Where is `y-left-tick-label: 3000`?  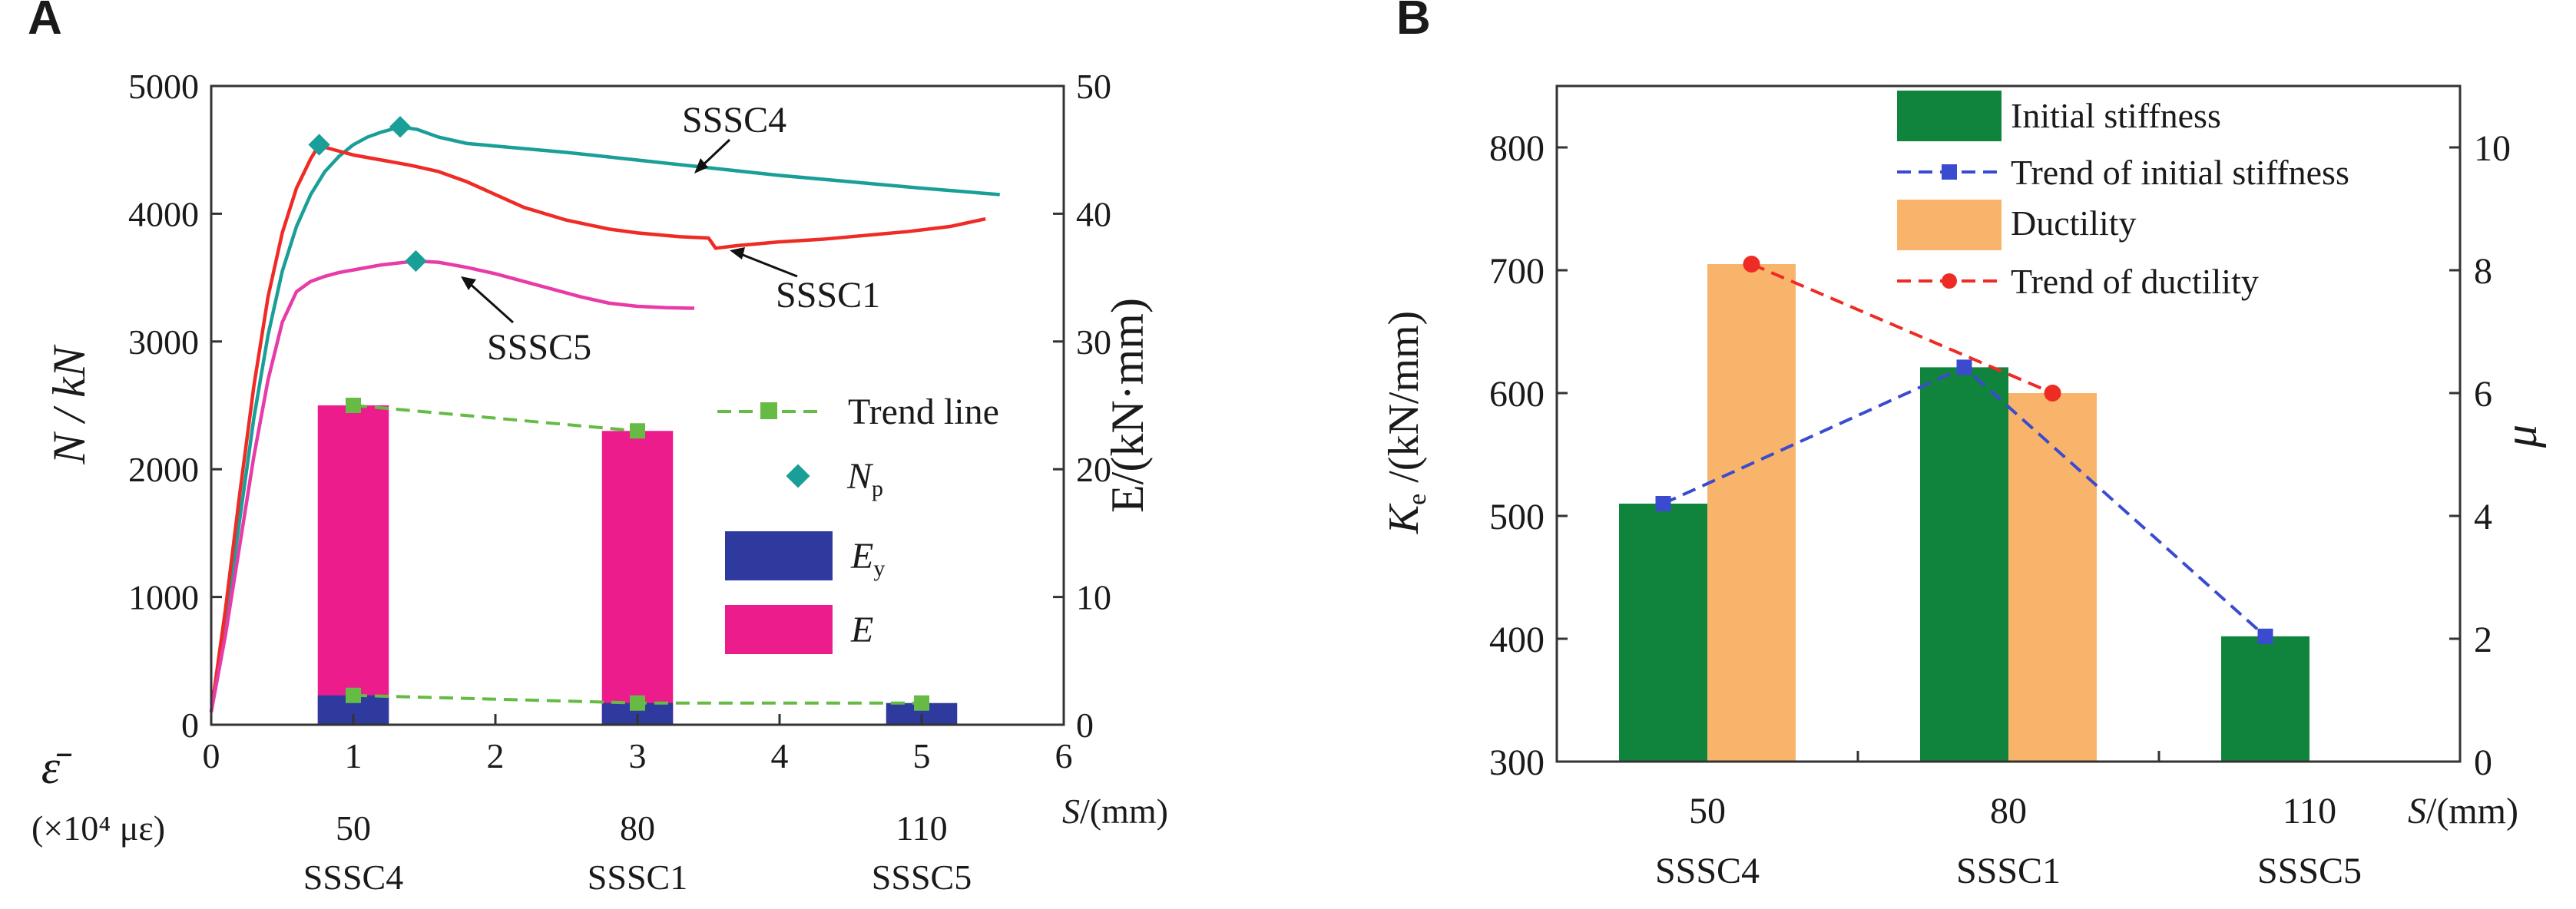
y-left-tick-label: 3000 is located at coordinates (163, 342).